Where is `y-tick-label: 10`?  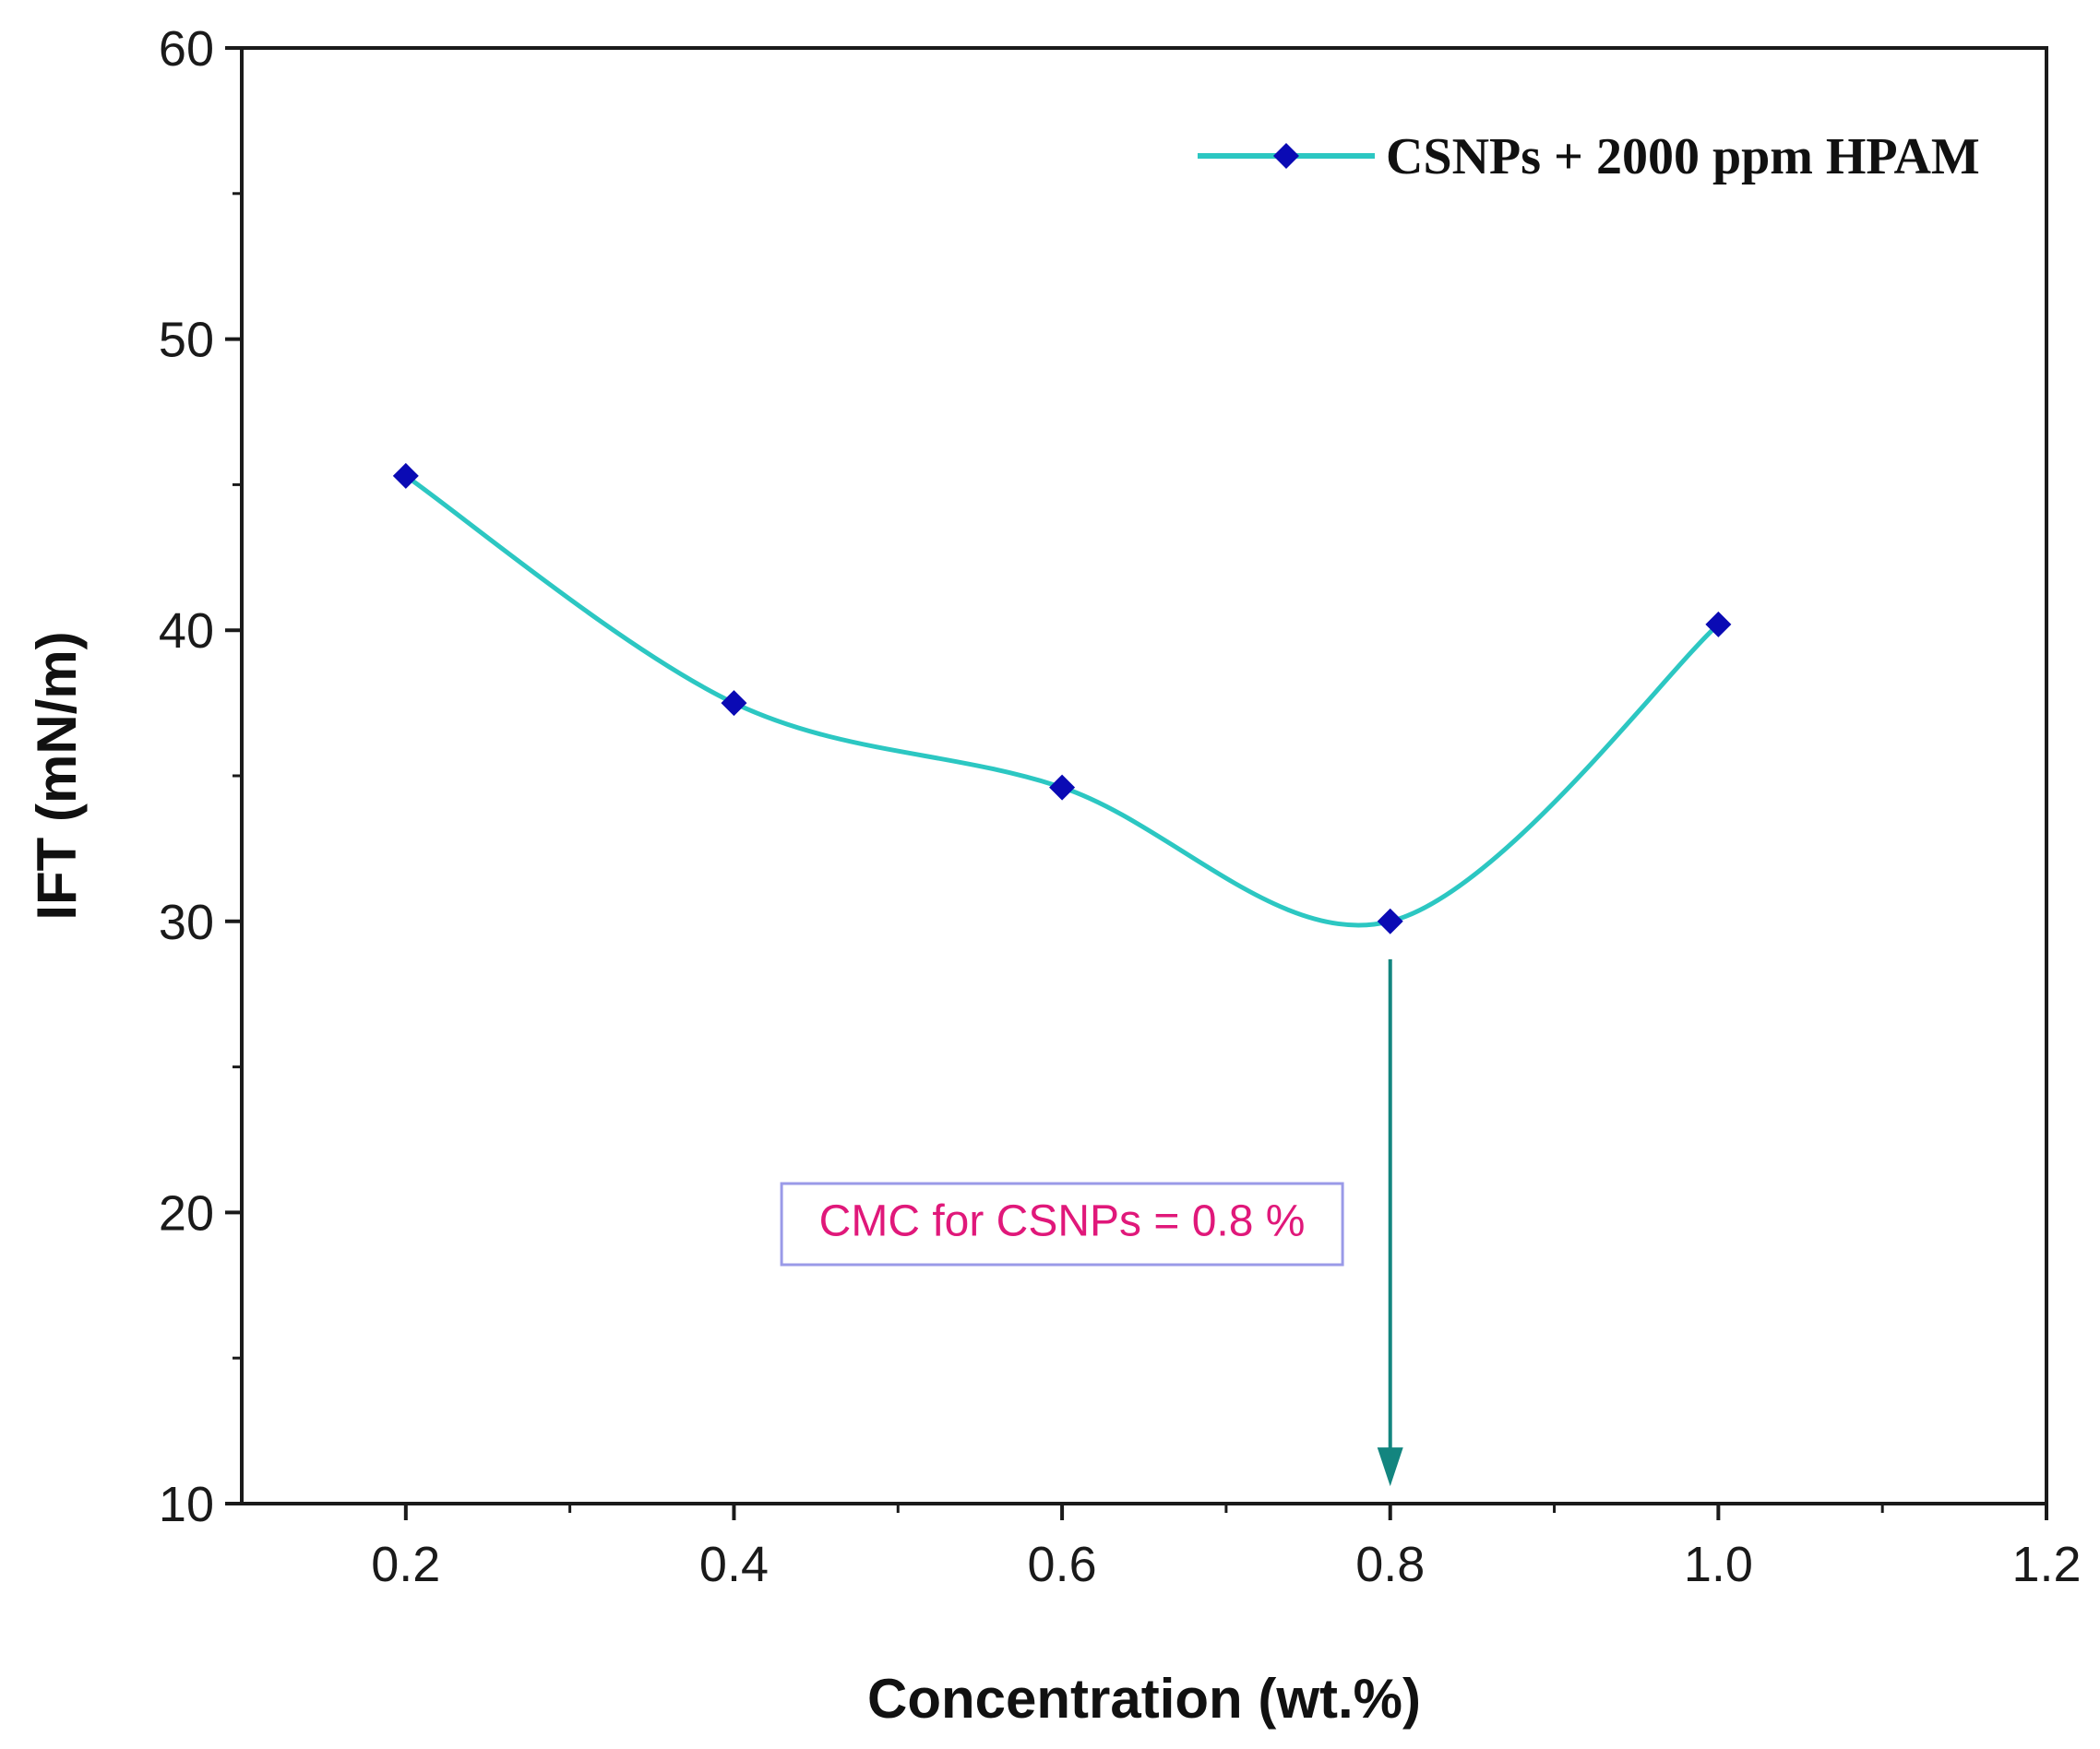
y-tick-label: 10 is located at coordinates (186, 1505).